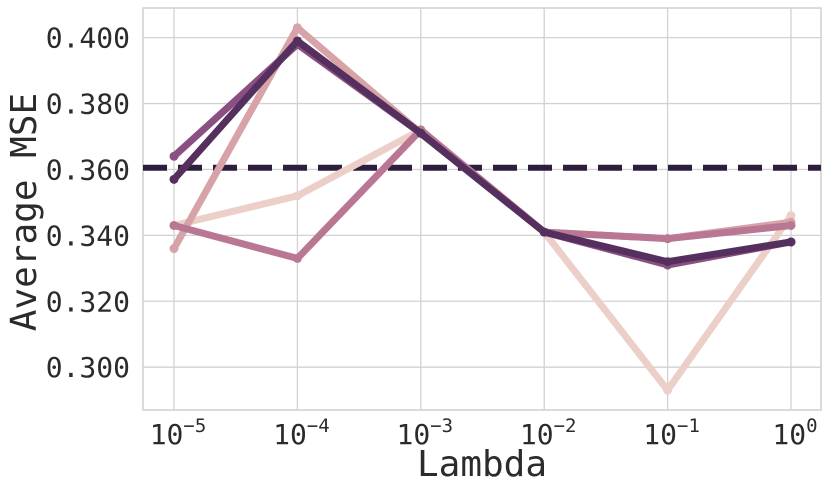 The width and height of the screenshot is (830, 492). Describe the element at coordinates (88, 38) in the screenshot. I see `y-tick-label: 0.400` at that location.